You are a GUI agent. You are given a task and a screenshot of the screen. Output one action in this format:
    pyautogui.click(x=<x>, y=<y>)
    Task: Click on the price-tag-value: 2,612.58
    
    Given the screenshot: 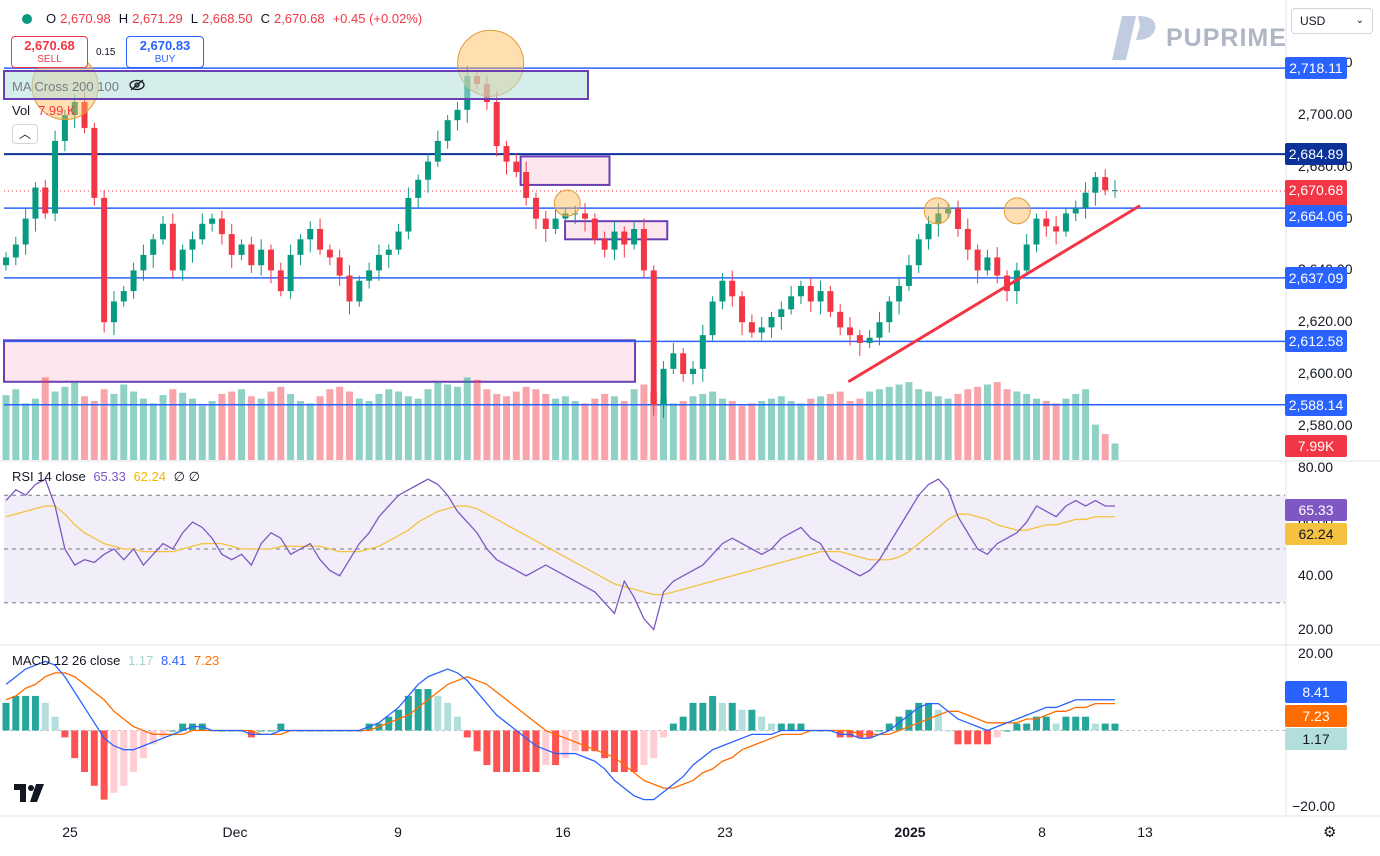 What is the action you would take?
    pyautogui.click(x=1316, y=341)
    